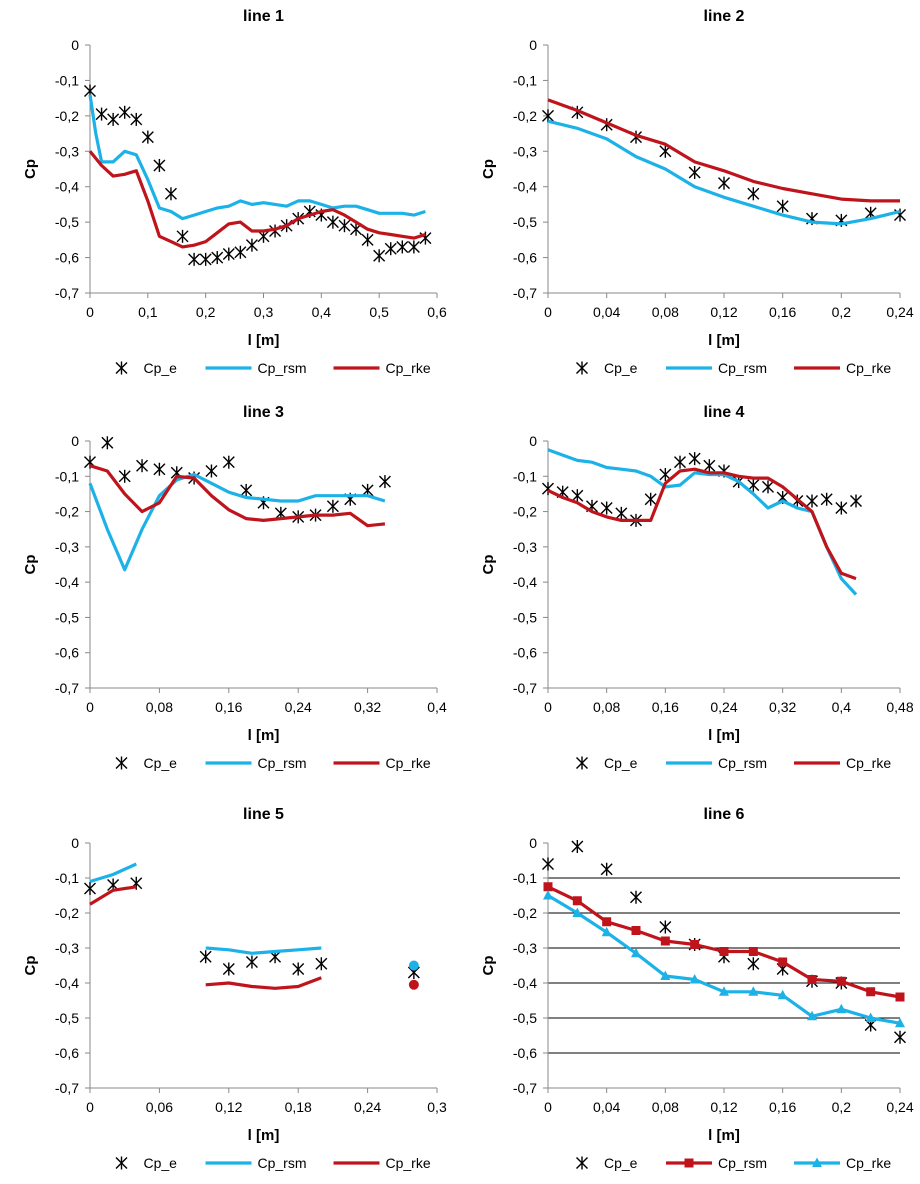  I want to click on y-tick-label: -0,1, so click(67, 878).